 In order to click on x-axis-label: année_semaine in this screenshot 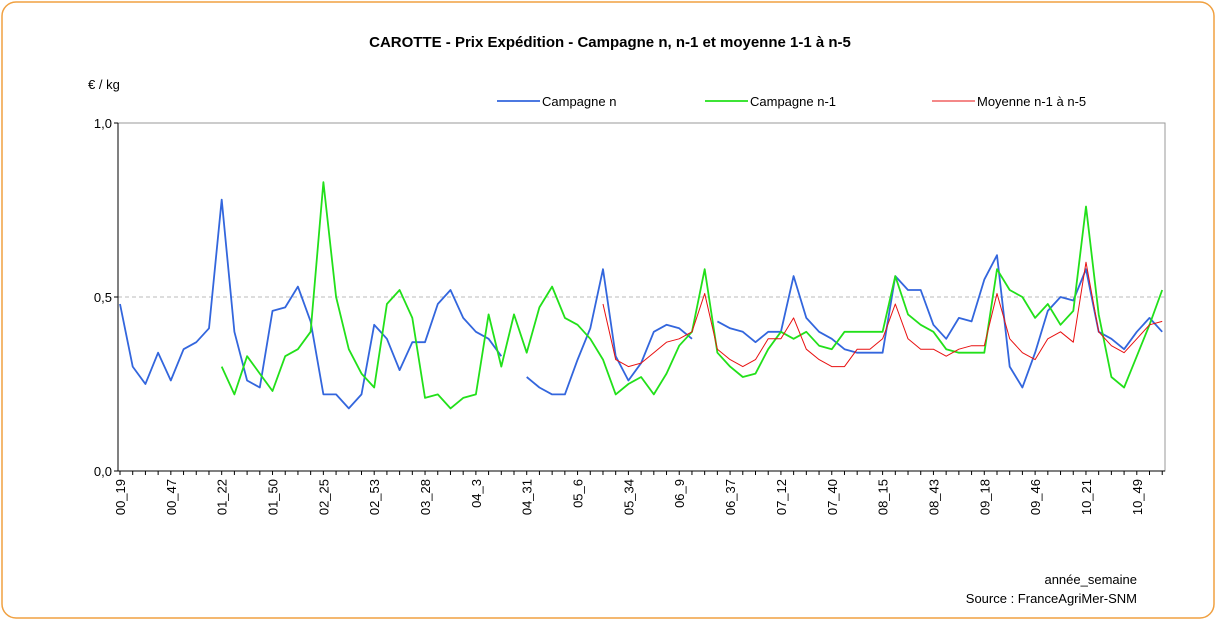, I will do `click(1090, 579)`.